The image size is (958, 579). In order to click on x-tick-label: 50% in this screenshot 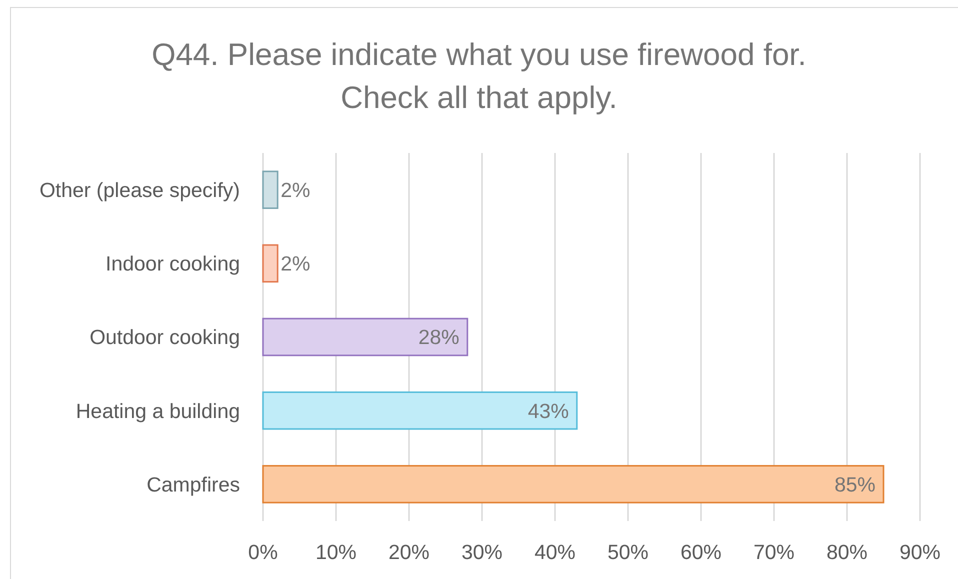, I will do `click(628, 552)`.